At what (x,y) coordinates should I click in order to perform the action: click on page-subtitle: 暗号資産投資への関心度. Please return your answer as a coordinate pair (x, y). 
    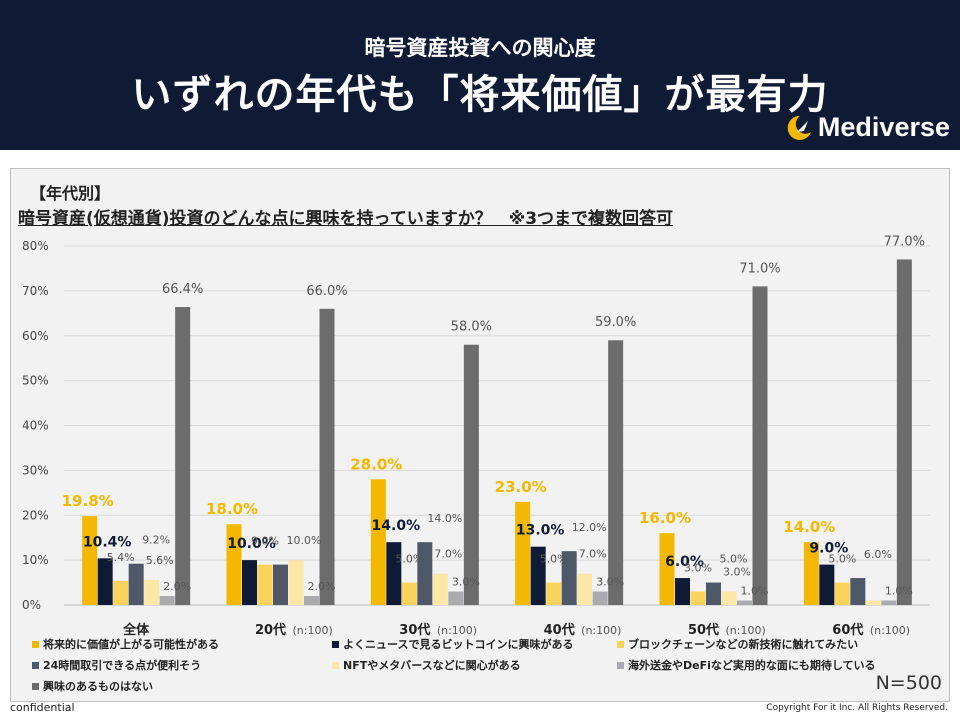
    Looking at the image, I should click on (480, 48).